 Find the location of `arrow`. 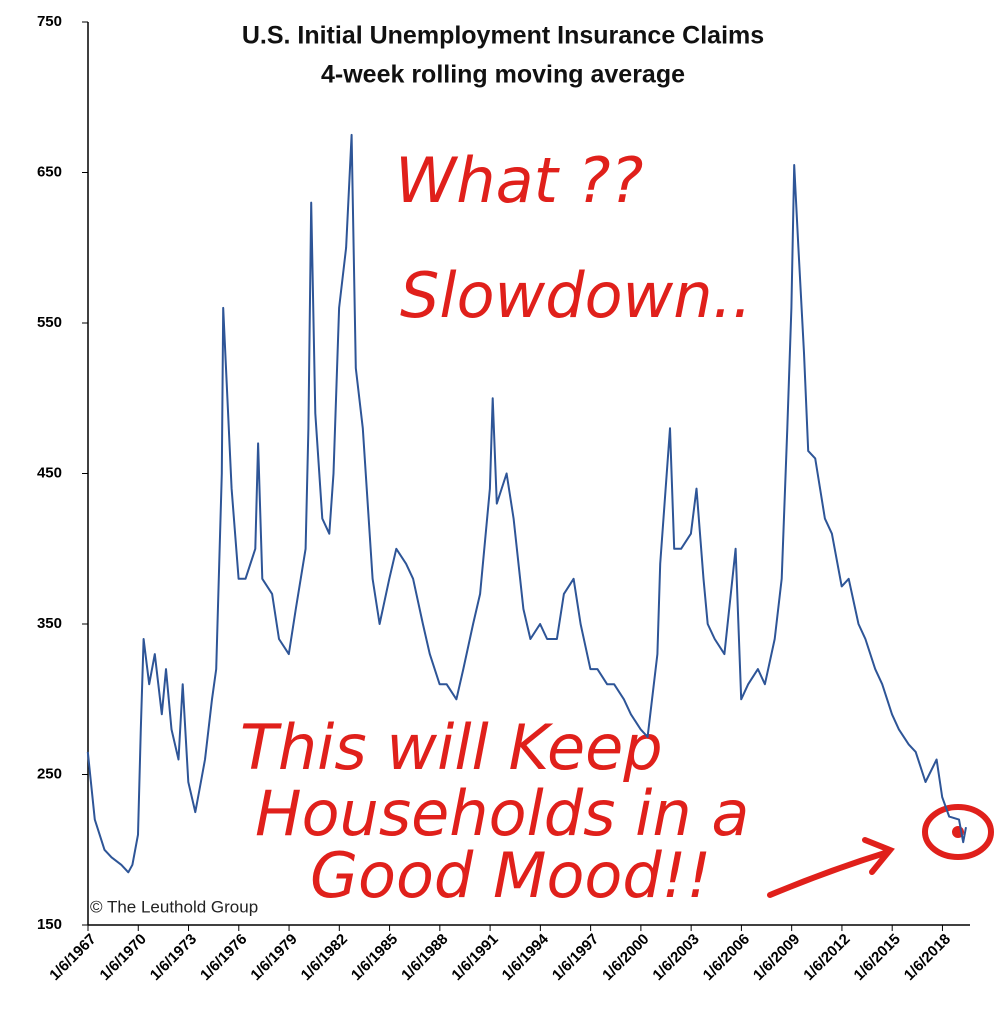

arrow is located at coordinates (829, 873).